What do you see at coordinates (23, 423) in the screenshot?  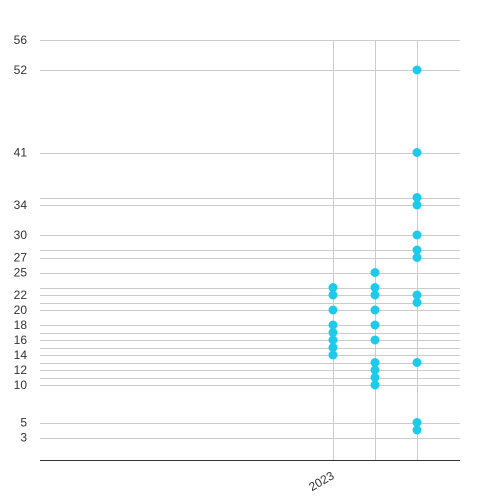 I see `y-tick-label: 5` at bounding box center [23, 423].